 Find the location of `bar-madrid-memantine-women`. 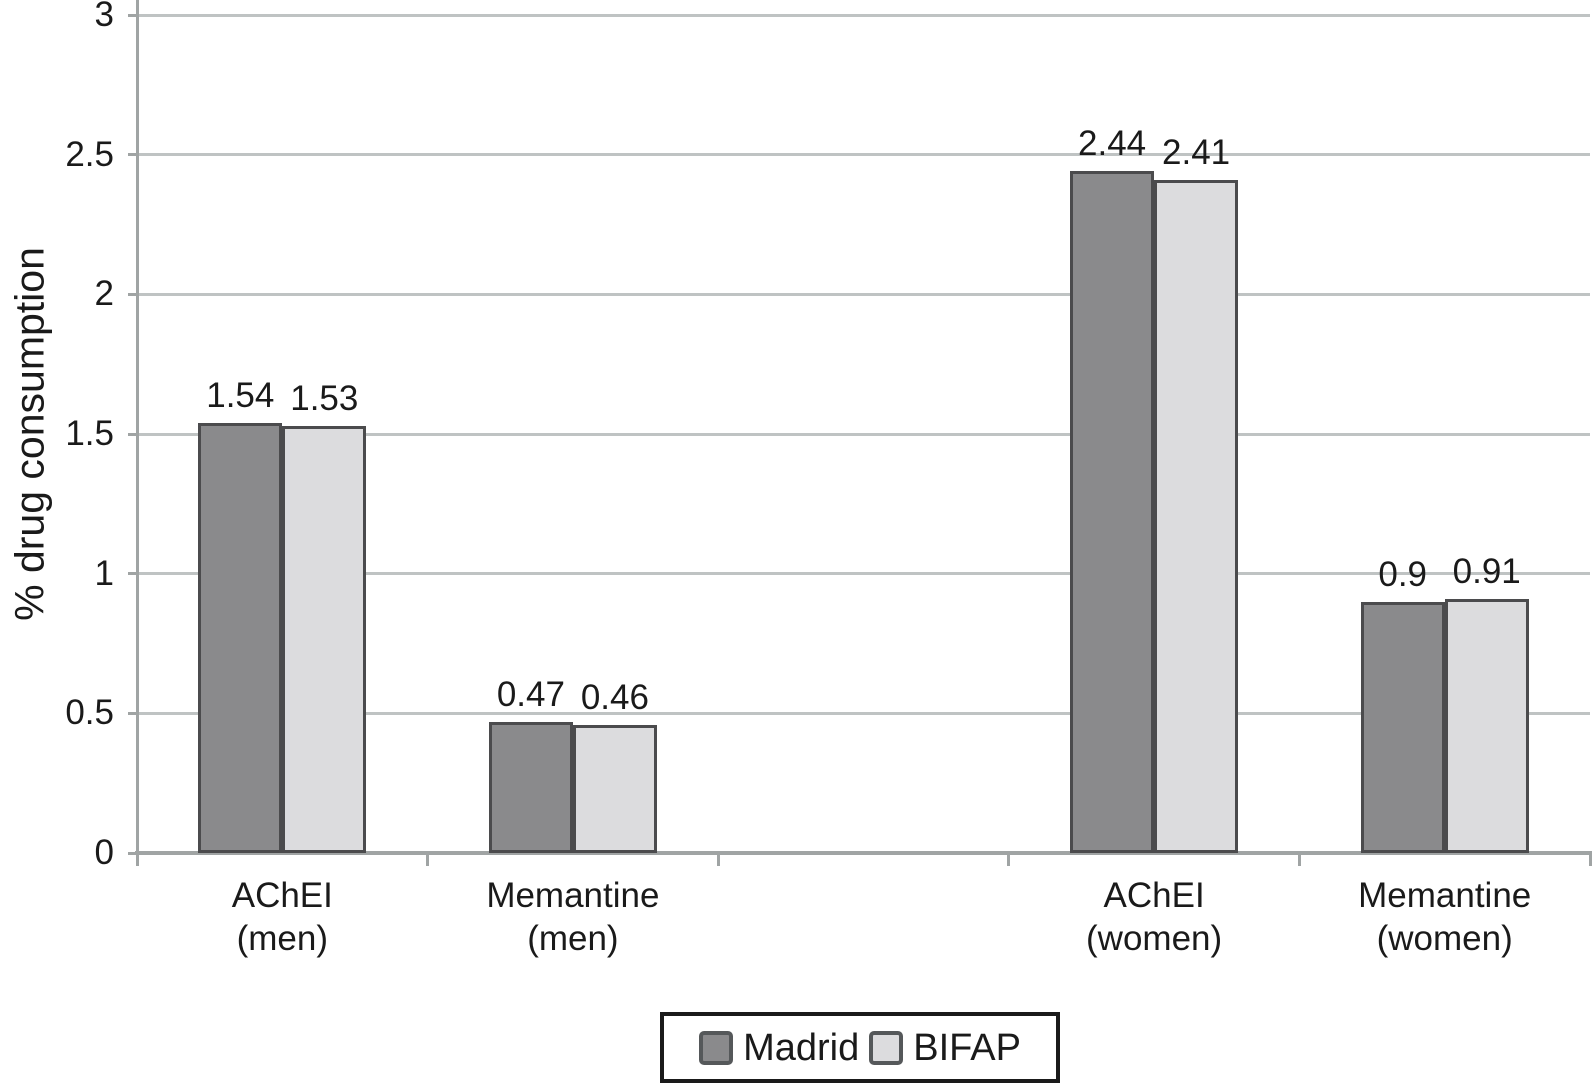

bar-madrid-memantine-women is located at coordinates (1402, 727).